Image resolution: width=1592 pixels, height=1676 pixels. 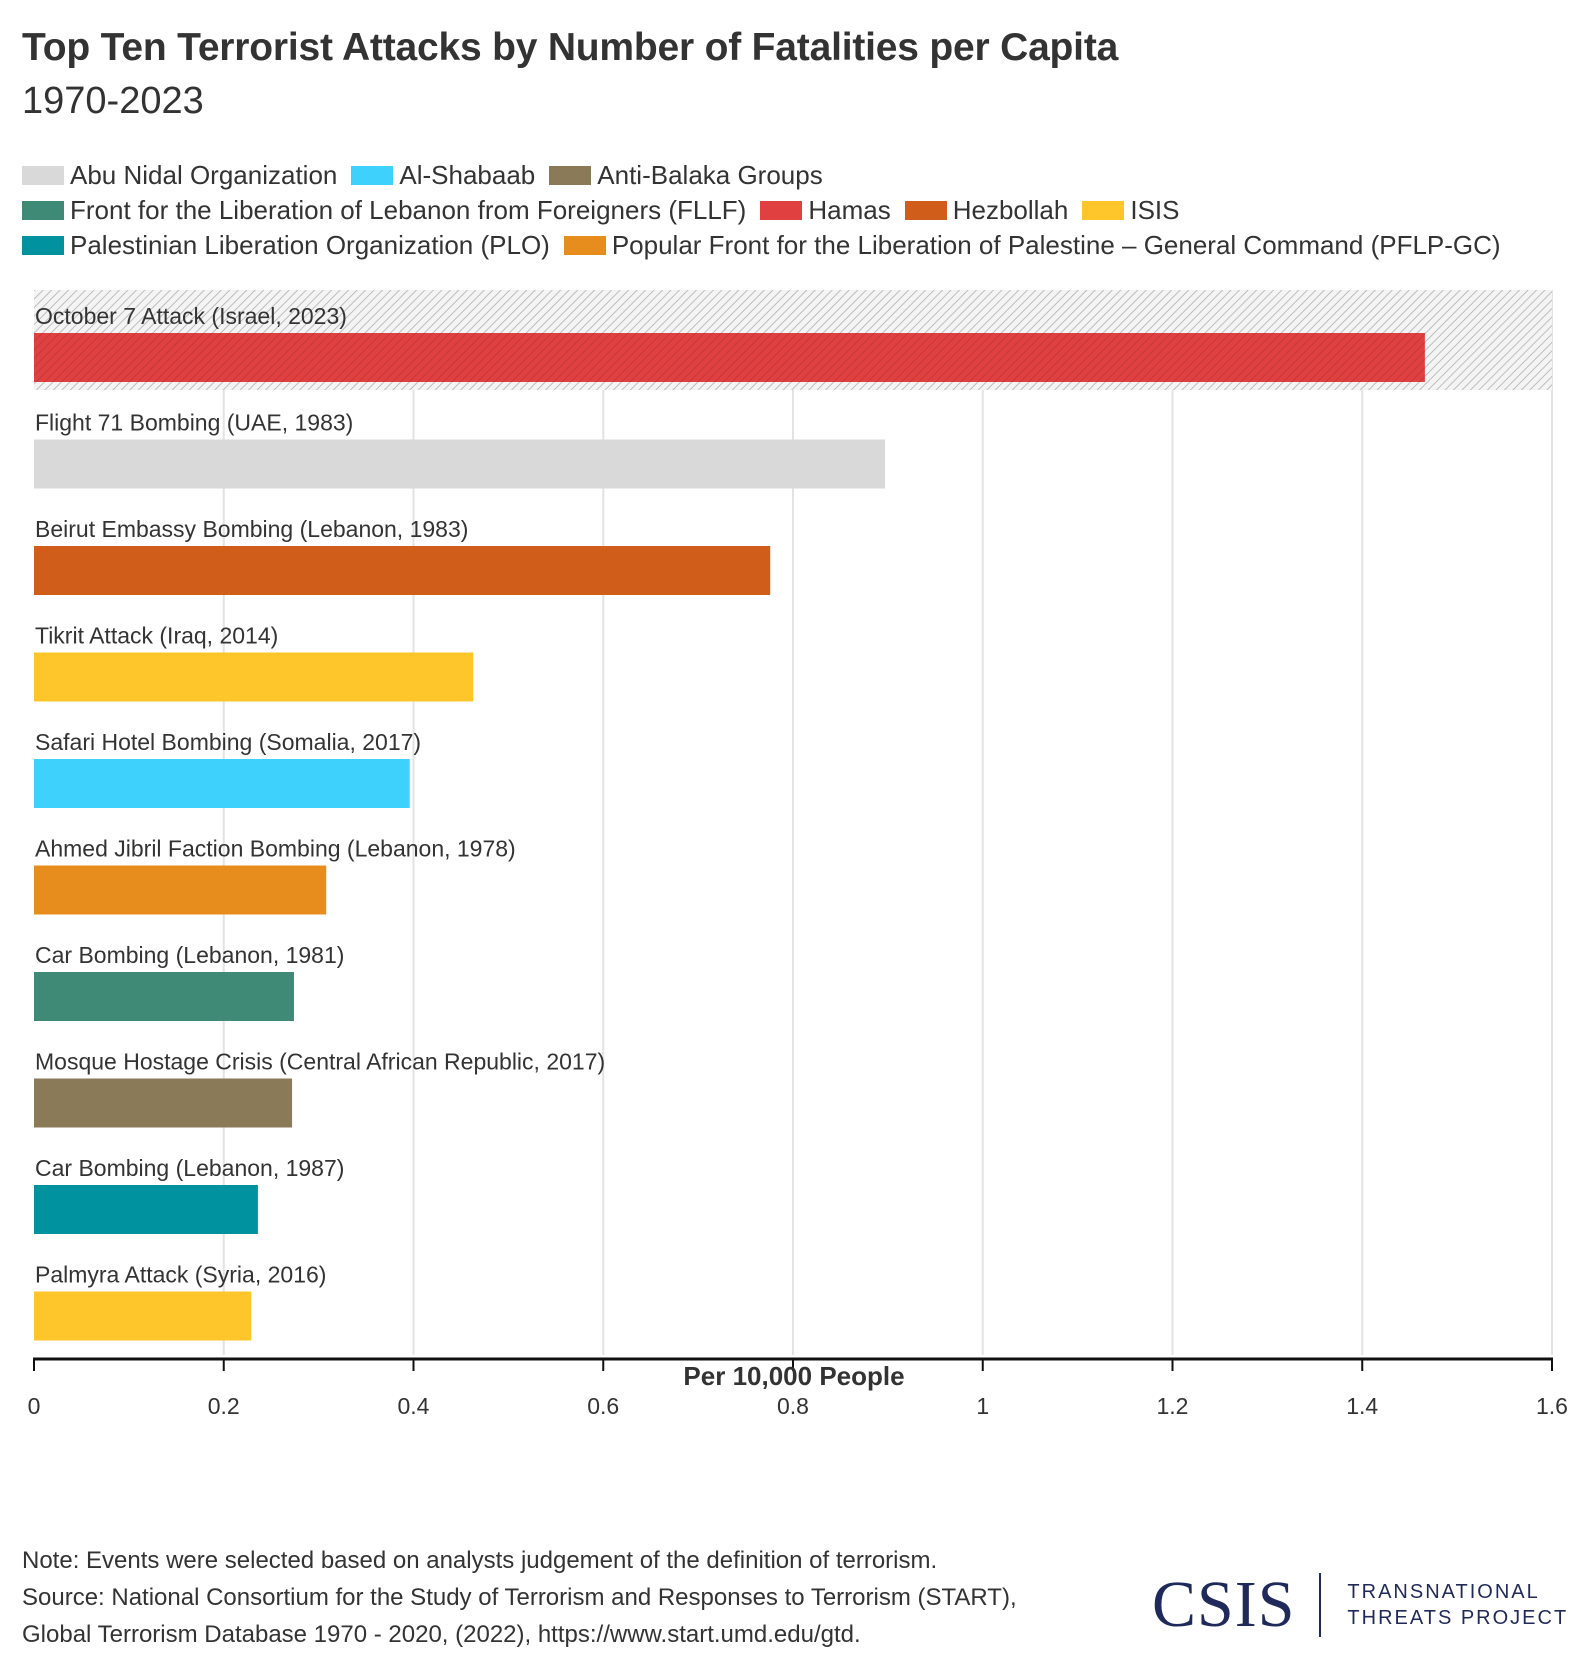 I want to click on legend-item: Hezbollah, so click(x=986, y=210).